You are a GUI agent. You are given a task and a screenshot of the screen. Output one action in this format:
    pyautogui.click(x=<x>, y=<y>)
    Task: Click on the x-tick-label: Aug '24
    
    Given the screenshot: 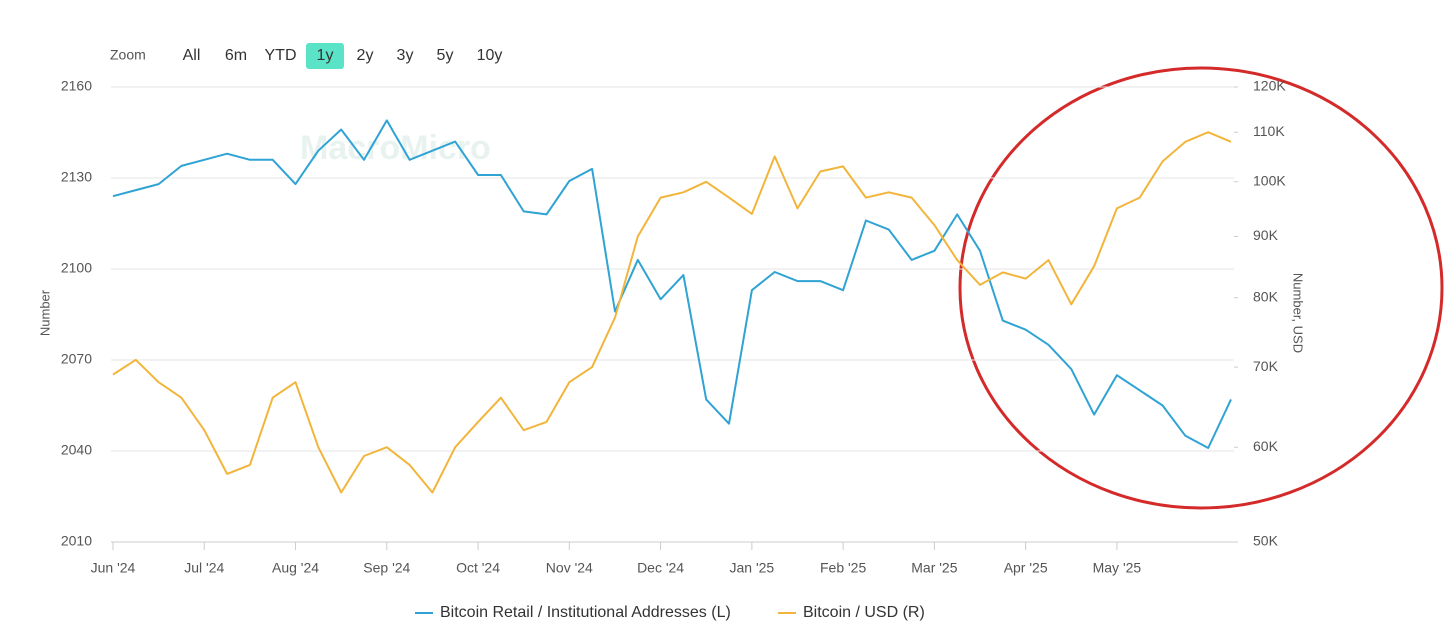 What is the action you would take?
    pyautogui.click(x=295, y=568)
    